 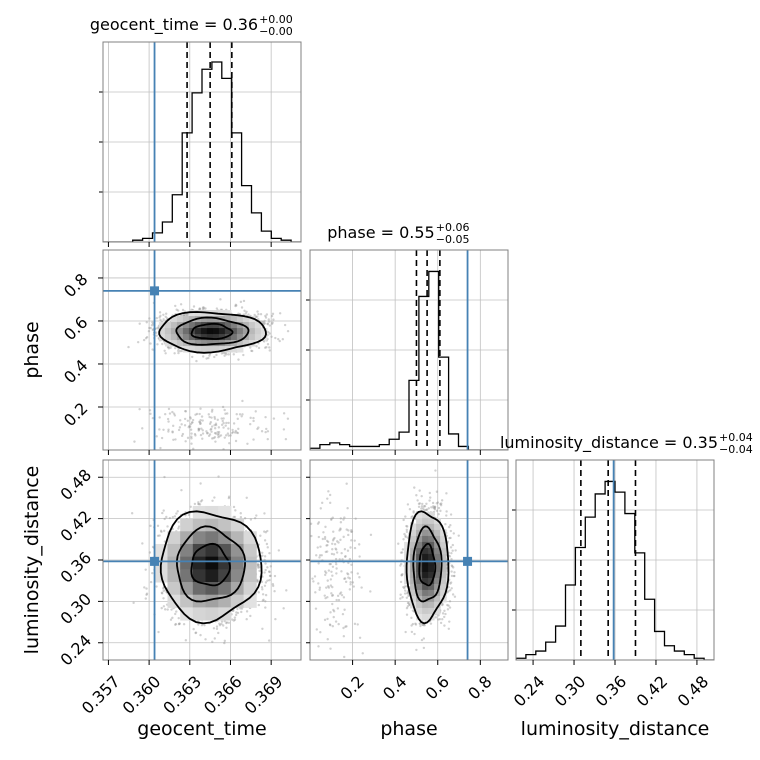 I want to click on panel-frame, so click(x=409, y=350).